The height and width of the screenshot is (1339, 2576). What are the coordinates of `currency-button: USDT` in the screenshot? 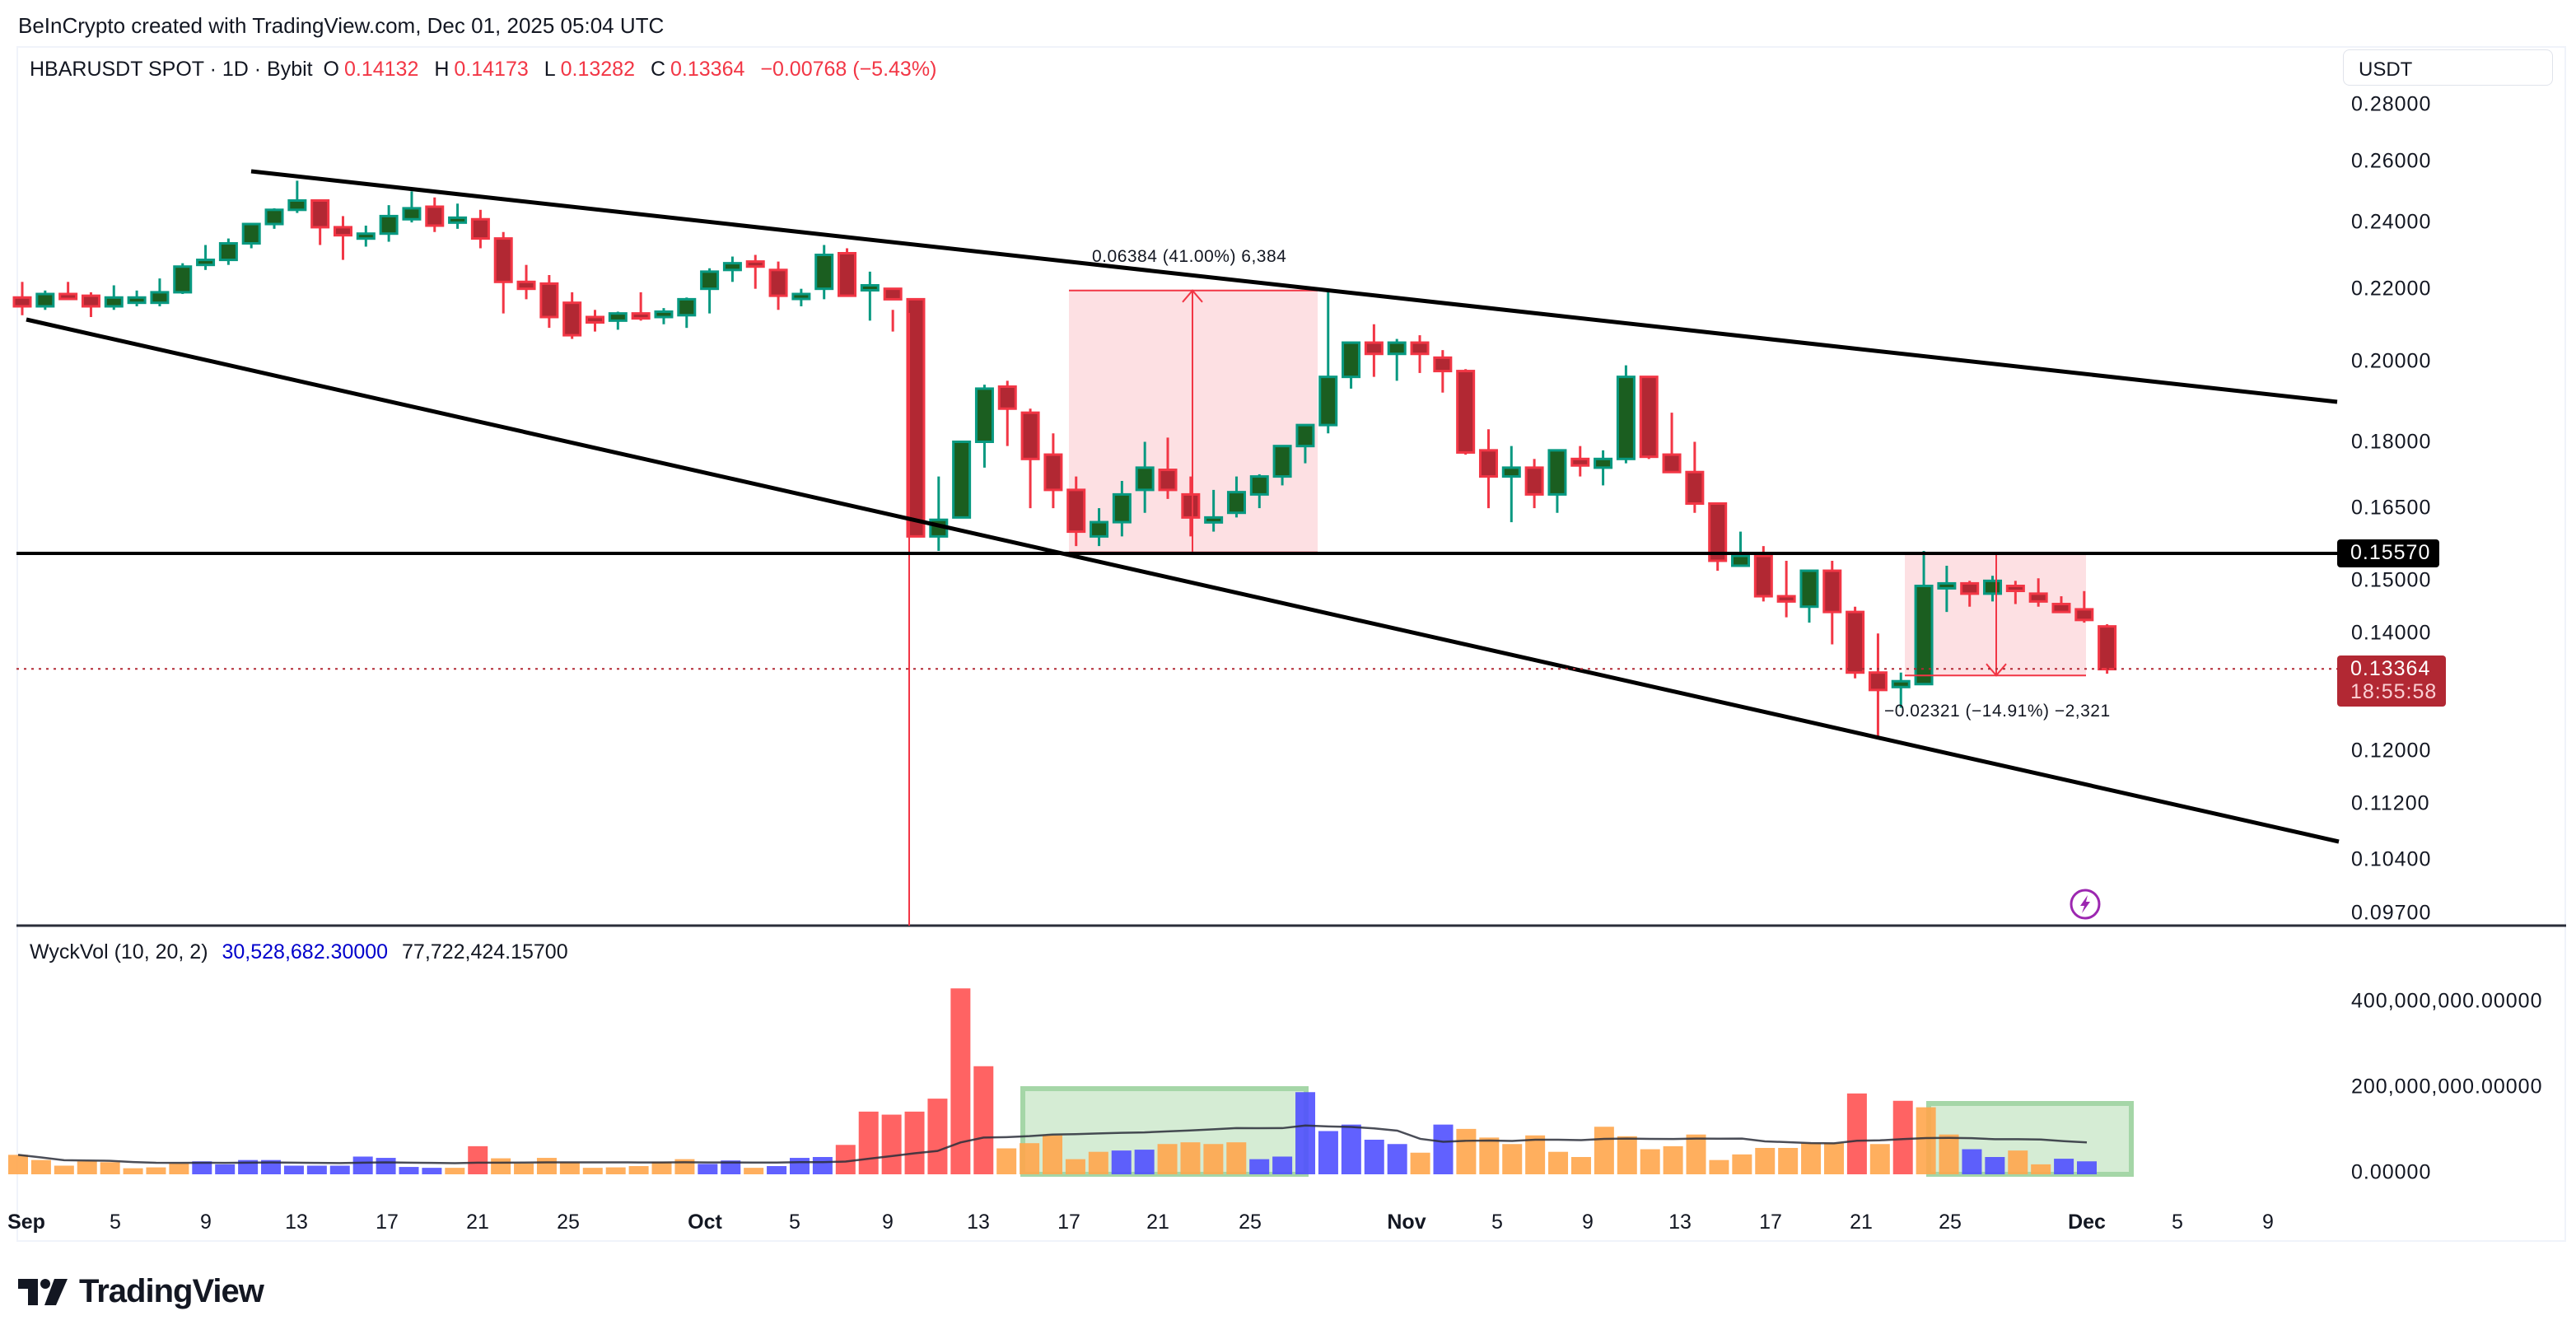 It's located at (2448, 67).